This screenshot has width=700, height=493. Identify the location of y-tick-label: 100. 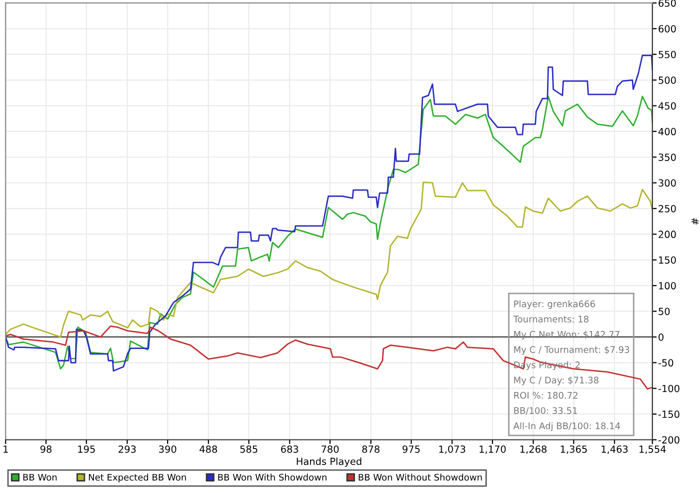
(667, 286).